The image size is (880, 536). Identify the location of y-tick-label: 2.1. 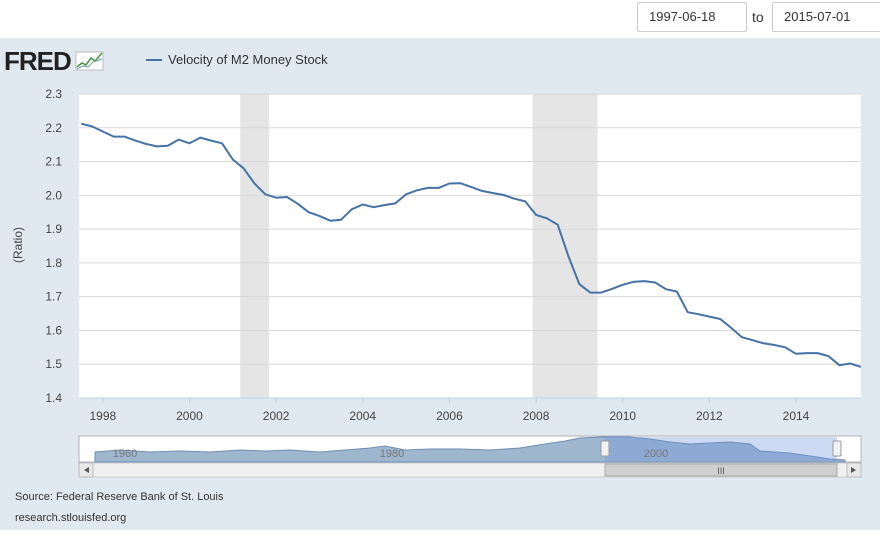
(53, 162).